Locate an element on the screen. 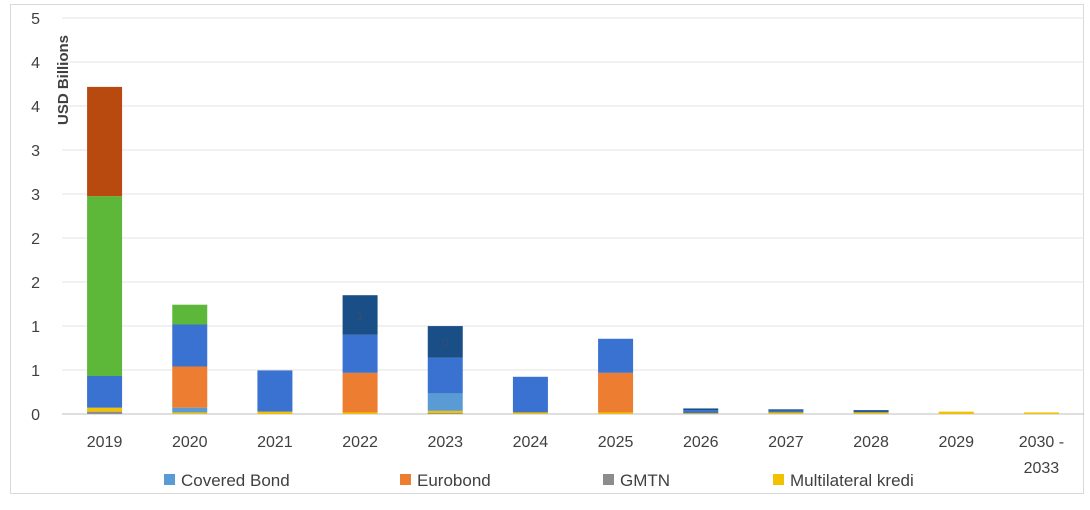  data-label: 1 is located at coordinates (359, 315).